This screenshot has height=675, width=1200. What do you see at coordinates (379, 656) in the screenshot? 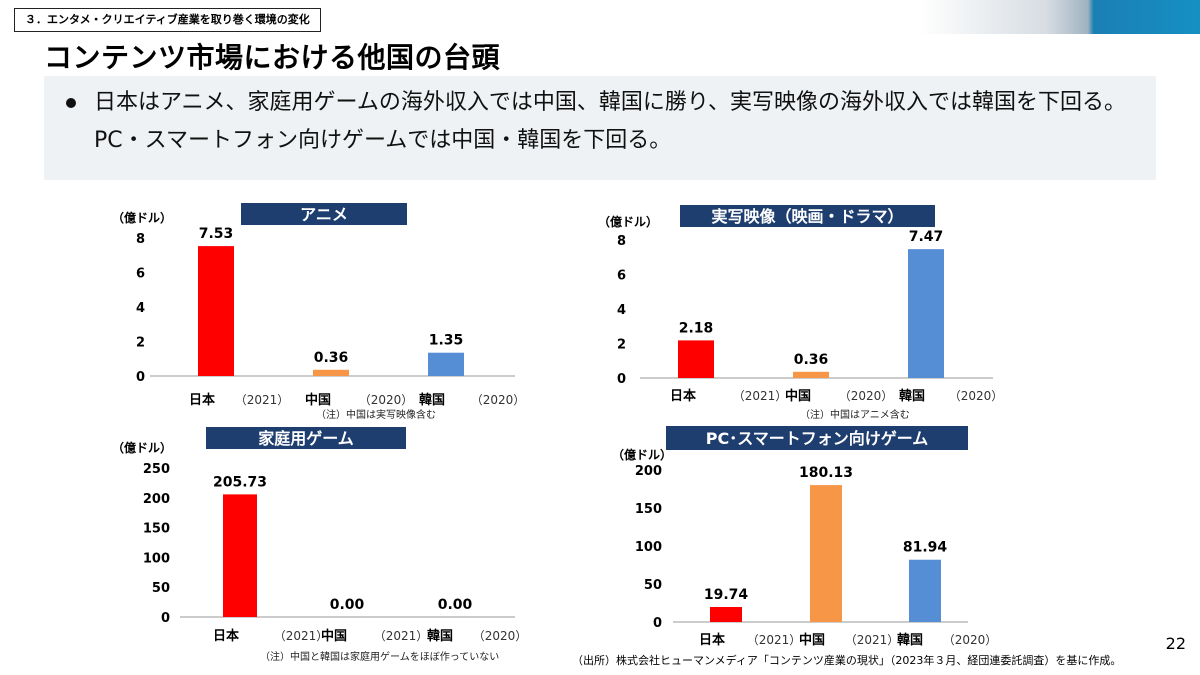
I see `chart-note: （注）中国と韓国は家庭用ゲームをほぼ作っていない` at bounding box center [379, 656].